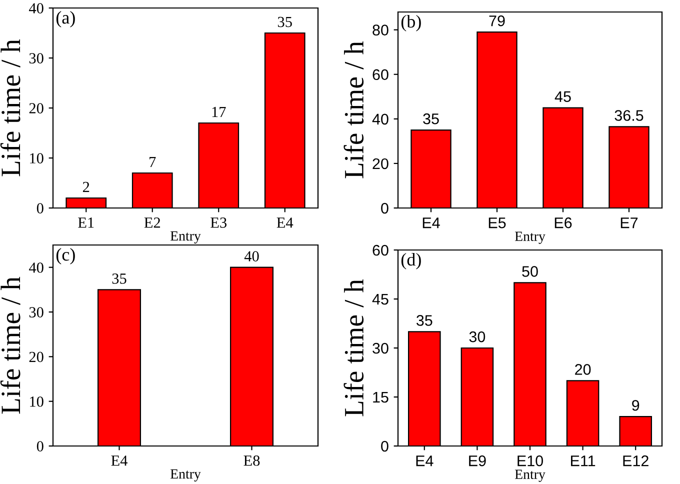 Image resolution: width=680 pixels, height=484 pixels. Describe the element at coordinates (635, 460) in the screenshot. I see `x-tick-label: E12` at that location.